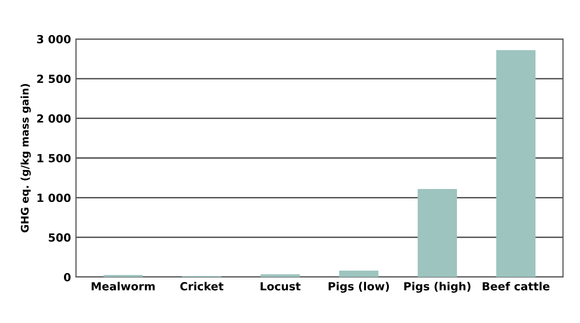 Image resolution: width=580 pixels, height=323 pixels. I want to click on y-tick-label: 0, so click(67, 277).